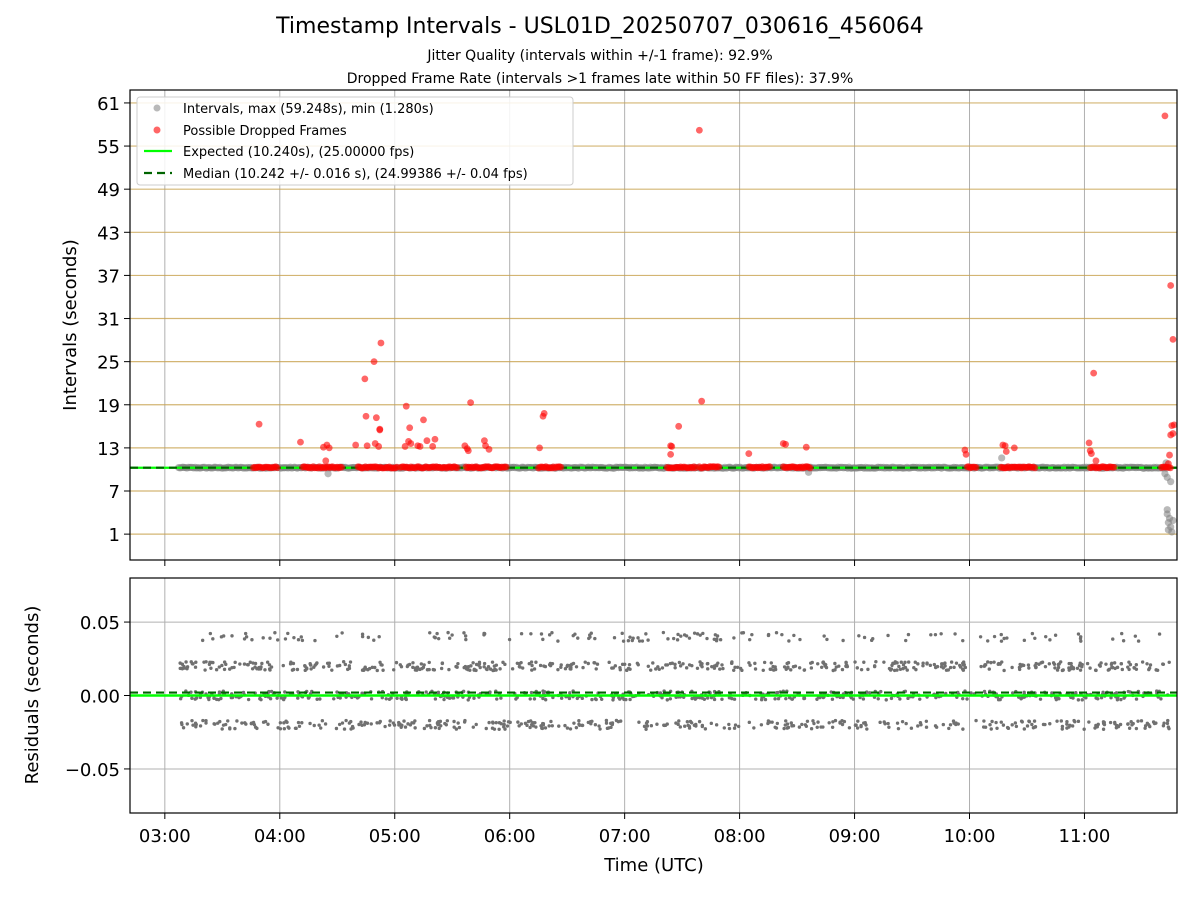 The width and height of the screenshot is (1200, 900). What do you see at coordinates (355, 141) in the screenshot?
I see `legend-box` at bounding box center [355, 141].